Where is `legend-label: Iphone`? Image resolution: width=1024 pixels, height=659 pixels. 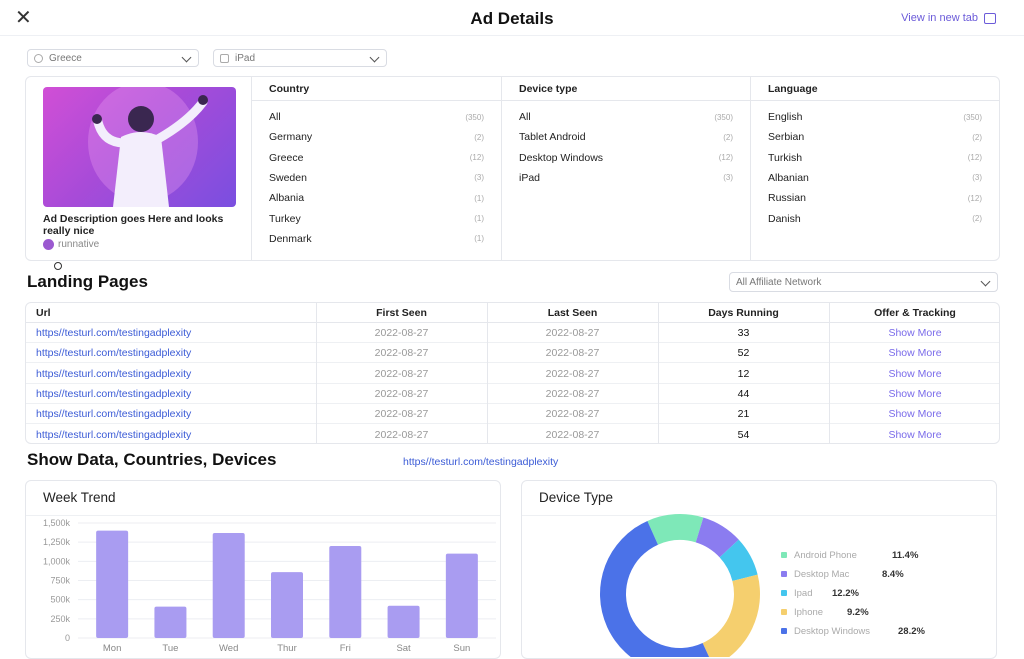
legend-label: Iphone is located at coordinates (808, 612).